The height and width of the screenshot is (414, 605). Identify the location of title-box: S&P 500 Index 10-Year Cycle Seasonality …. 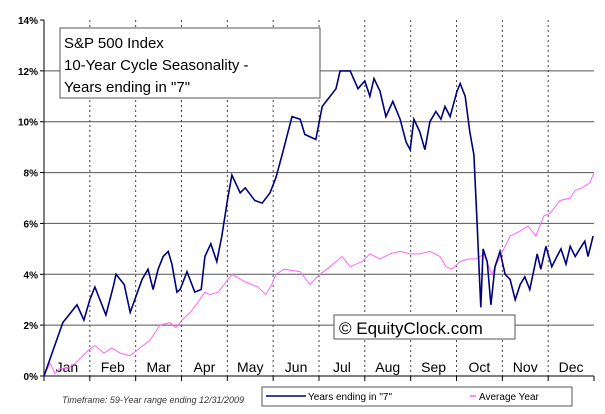
(190, 63).